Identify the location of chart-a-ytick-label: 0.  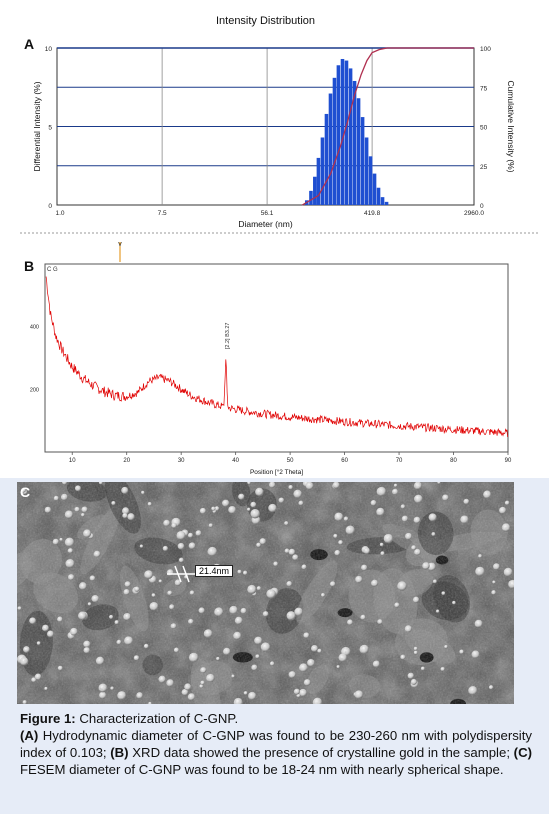
(50, 206).